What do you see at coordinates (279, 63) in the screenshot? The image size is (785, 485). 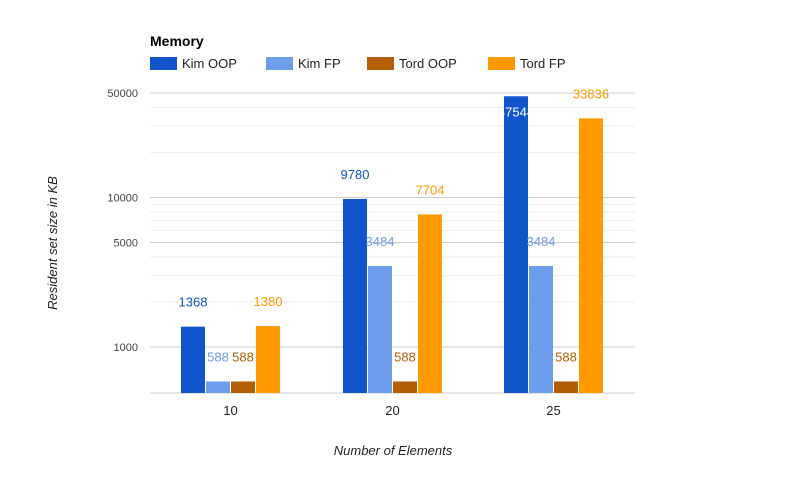 I see `legend-swatch-kim-fp` at bounding box center [279, 63].